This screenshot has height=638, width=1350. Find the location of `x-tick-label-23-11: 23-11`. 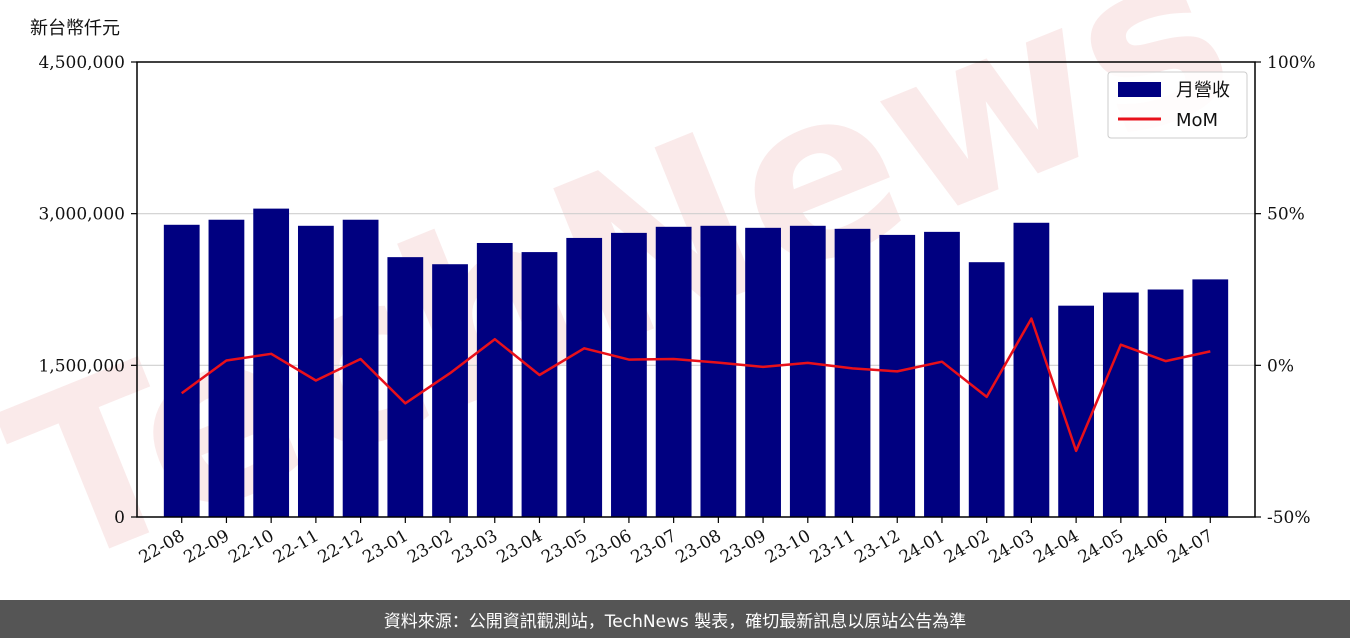

x-tick-label-23-11: 23-11 is located at coordinates (833, 547).